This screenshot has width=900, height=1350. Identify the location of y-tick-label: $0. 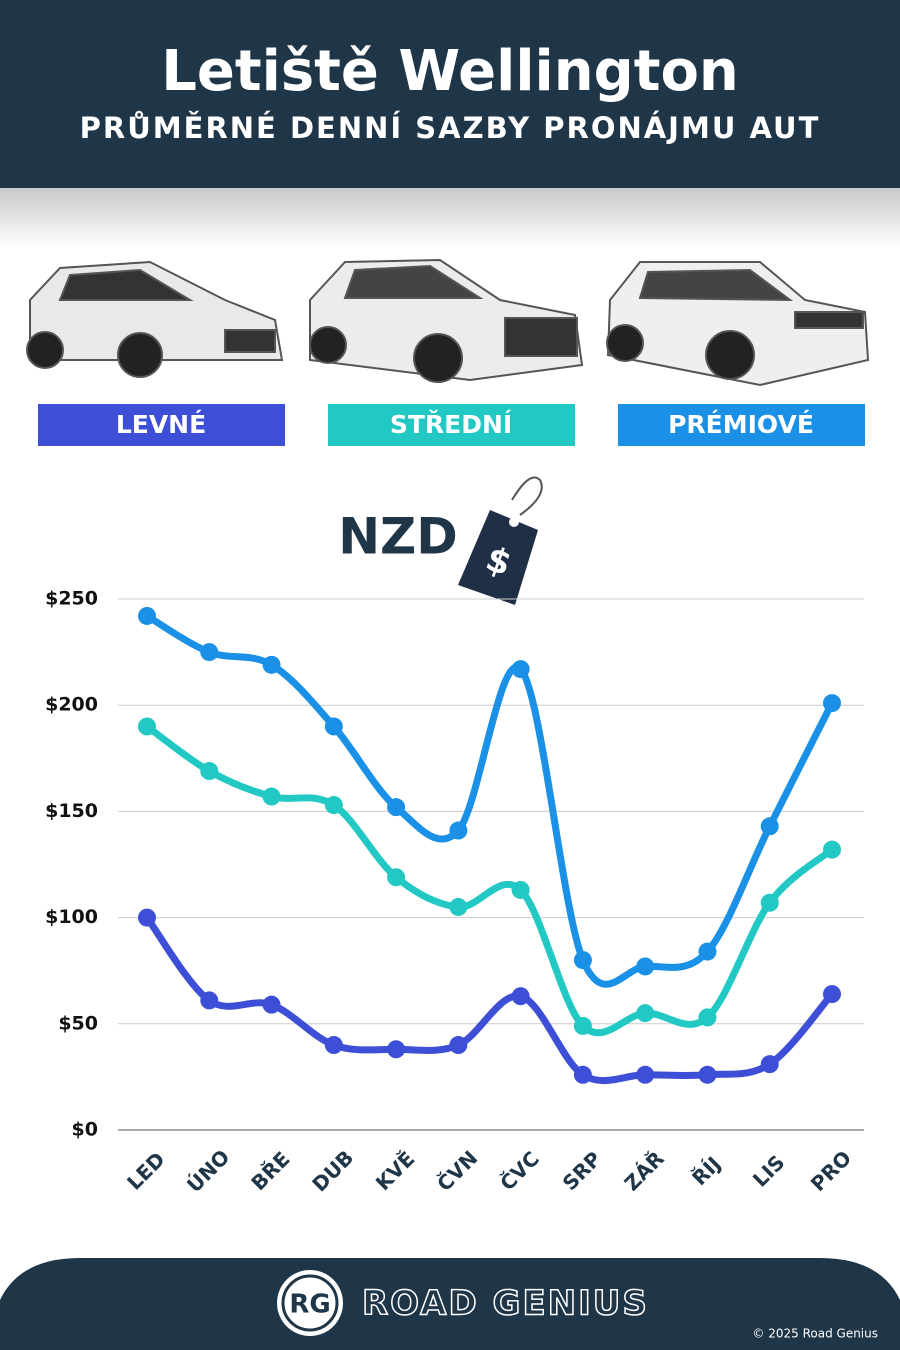
(85, 1130).